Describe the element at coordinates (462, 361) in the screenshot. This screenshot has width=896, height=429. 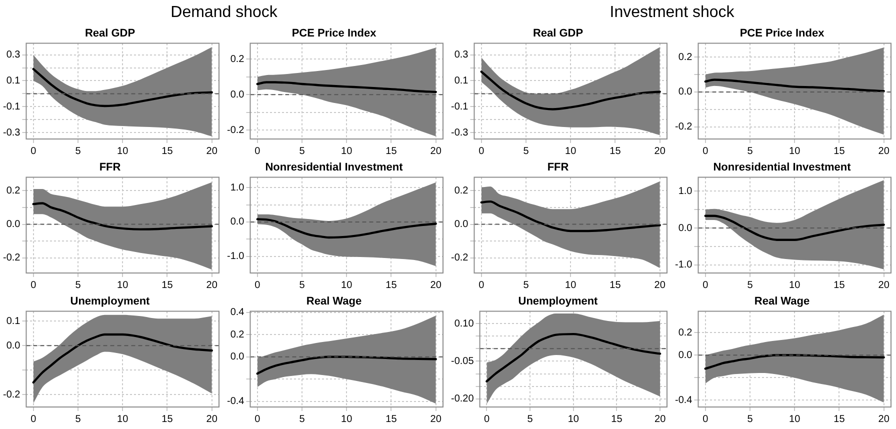
I see `y-tick-label: -0.05` at that location.